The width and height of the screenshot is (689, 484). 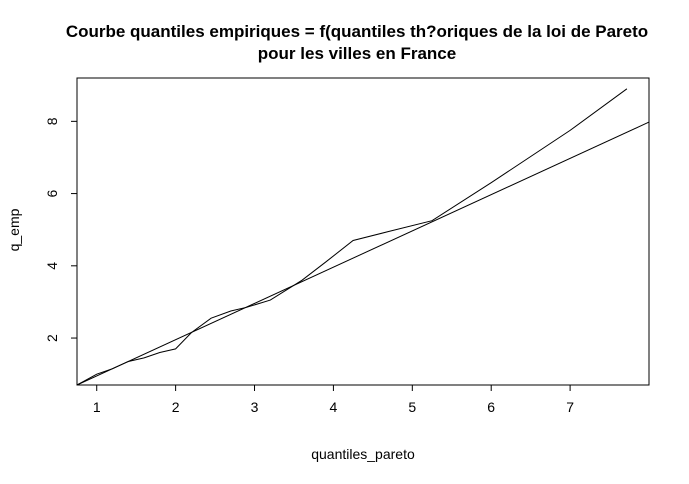 What do you see at coordinates (97, 407) in the screenshot?
I see `x-tick-label: 1` at bounding box center [97, 407].